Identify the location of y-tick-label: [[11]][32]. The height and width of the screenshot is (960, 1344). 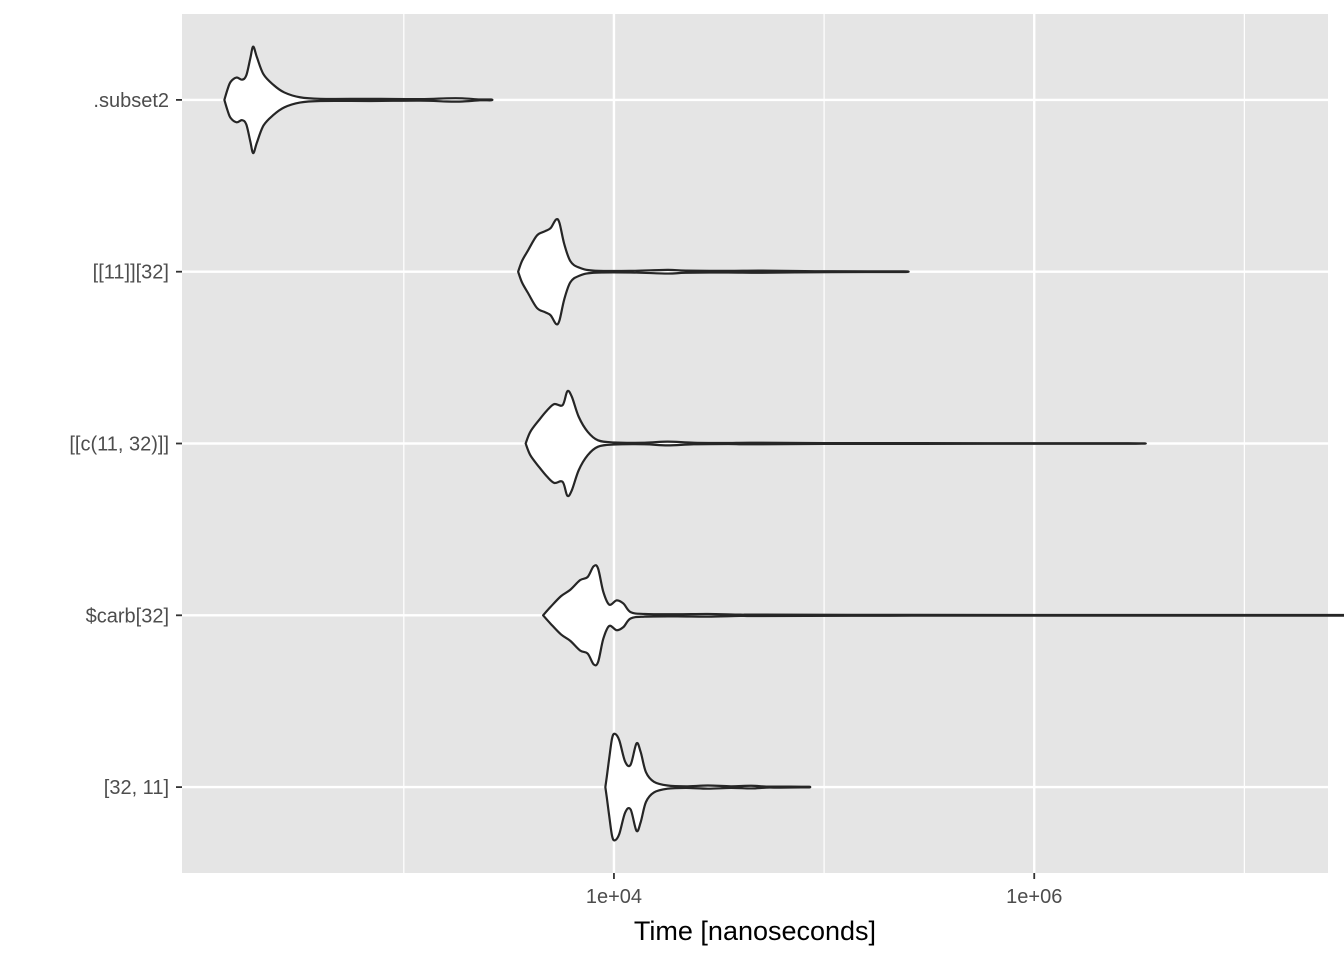
(131, 273).